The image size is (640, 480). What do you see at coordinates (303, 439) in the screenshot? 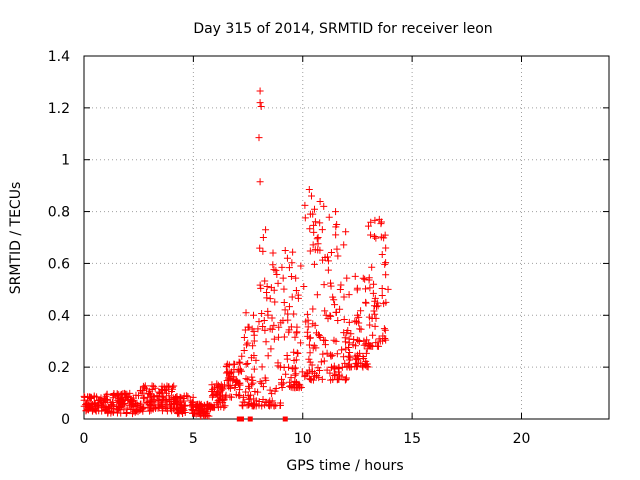
I see `x-tick-label: 10` at bounding box center [303, 439].